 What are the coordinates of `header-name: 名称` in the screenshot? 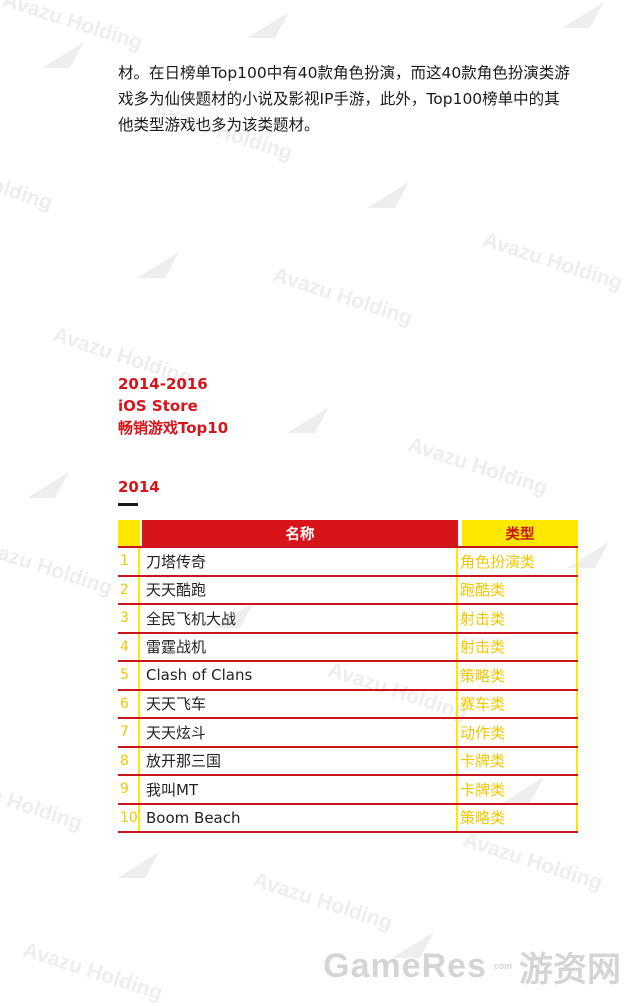 It's located at (300, 533).